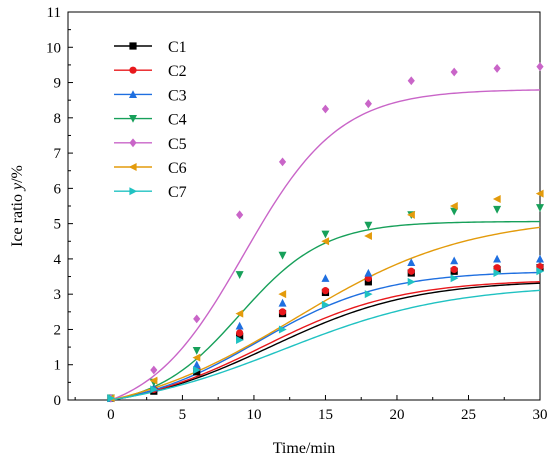  Describe the element at coordinates (58, 225) in the screenshot. I see `y-tick-label: 5` at that location.